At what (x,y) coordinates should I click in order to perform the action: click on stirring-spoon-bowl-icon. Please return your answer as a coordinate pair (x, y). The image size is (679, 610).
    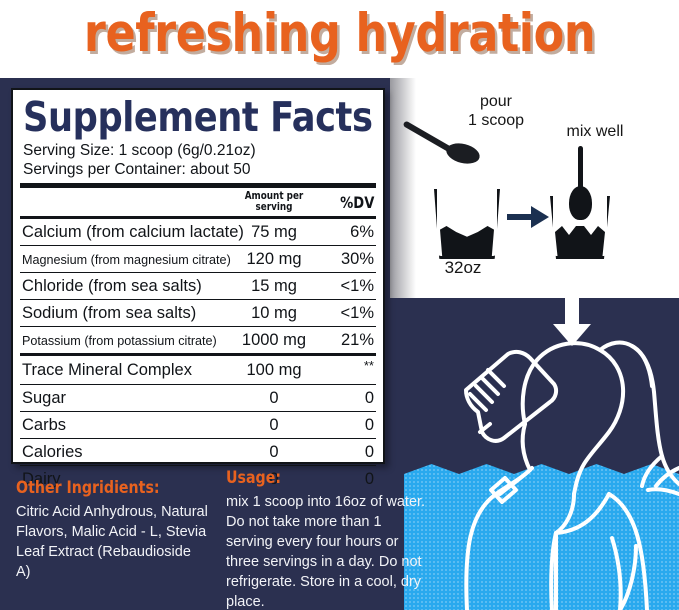
    Looking at the image, I should click on (580, 203).